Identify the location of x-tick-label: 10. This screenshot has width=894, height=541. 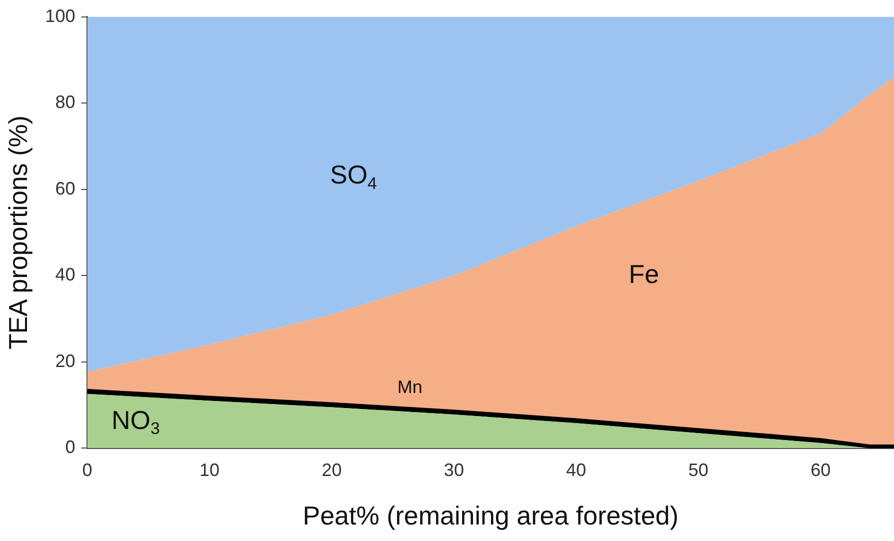
(209, 470).